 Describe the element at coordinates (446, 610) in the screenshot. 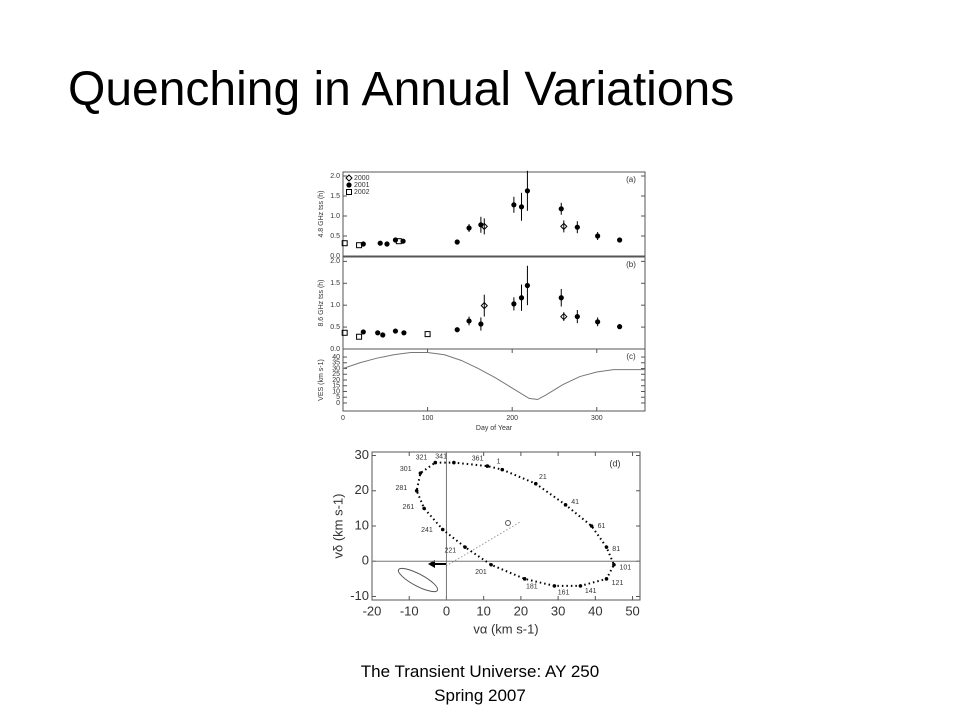

I see `x-tick-label: 0` at that location.